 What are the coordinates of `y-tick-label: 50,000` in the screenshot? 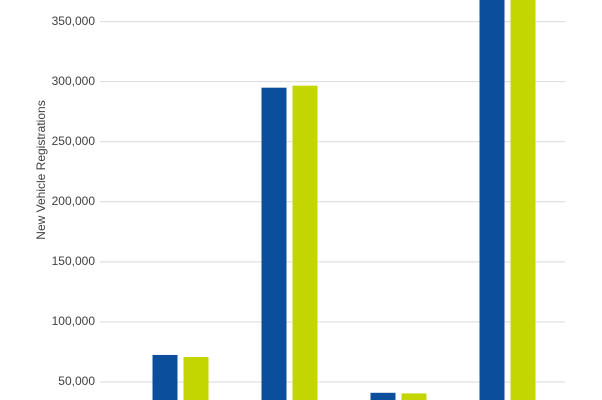 It's located at (76, 381).